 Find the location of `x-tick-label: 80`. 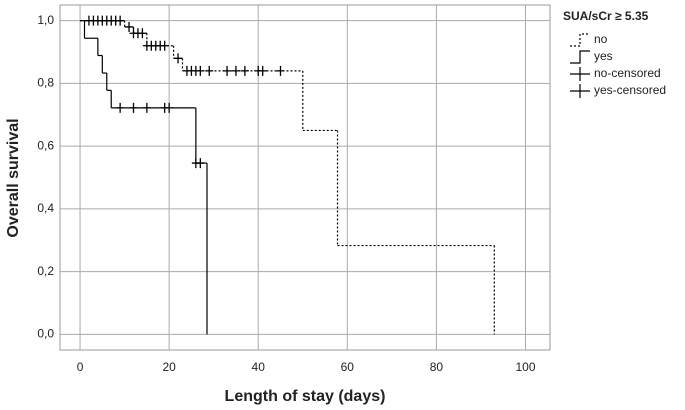

x-tick-label: 80 is located at coordinates (437, 367).